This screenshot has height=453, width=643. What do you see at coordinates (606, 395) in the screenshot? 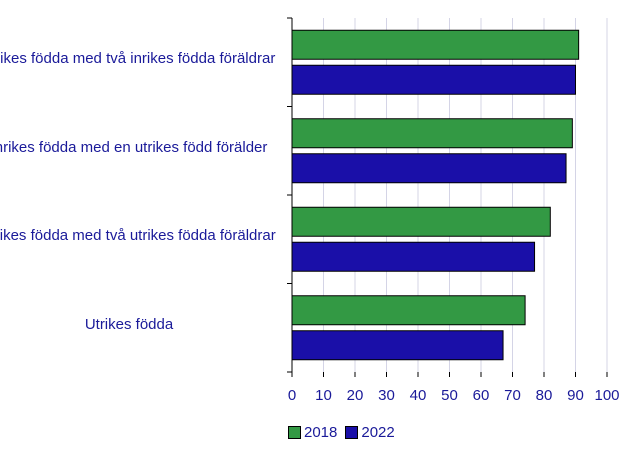
I see `x-tick-label: 100` at bounding box center [606, 395].